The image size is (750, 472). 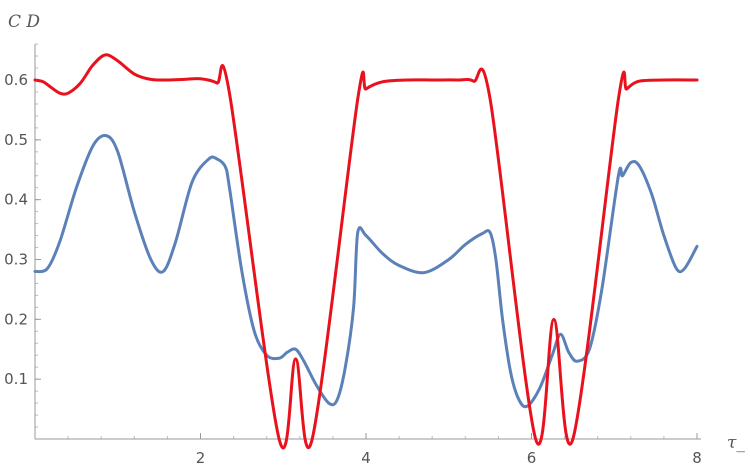 What do you see at coordinates (24, 22) in the screenshot?
I see `y-axis-title: C D` at bounding box center [24, 22].